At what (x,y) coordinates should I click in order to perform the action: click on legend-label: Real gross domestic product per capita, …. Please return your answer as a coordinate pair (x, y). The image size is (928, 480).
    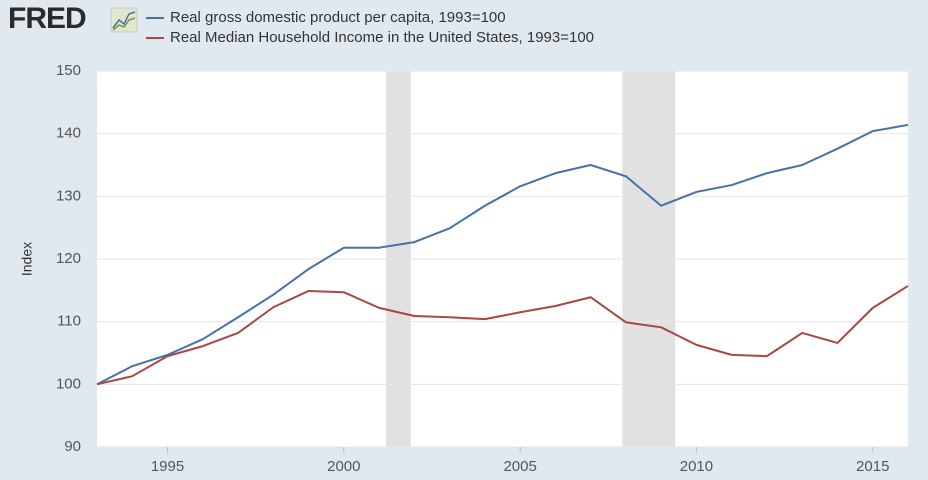
    Looking at the image, I should click on (338, 17).